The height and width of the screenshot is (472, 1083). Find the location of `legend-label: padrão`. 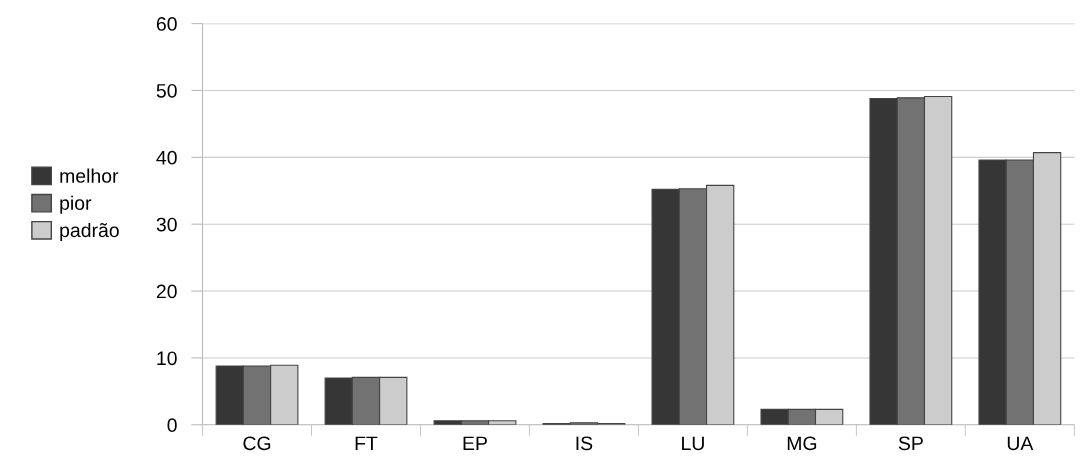

legend-label: padrão is located at coordinates (89, 232).